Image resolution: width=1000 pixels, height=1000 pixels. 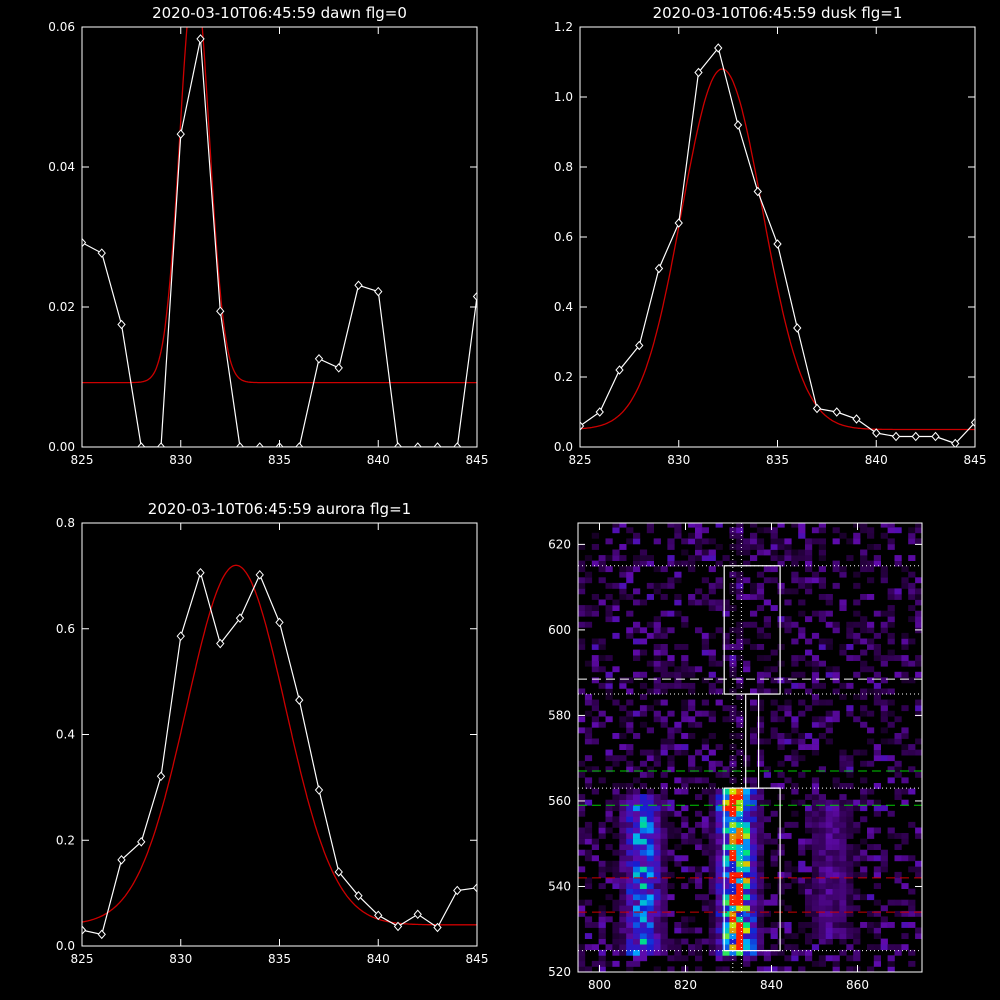 What do you see at coordinates (777, 249) in the screenshot?
I see `gaussian-fit-line` at bounding box center [777, 249].